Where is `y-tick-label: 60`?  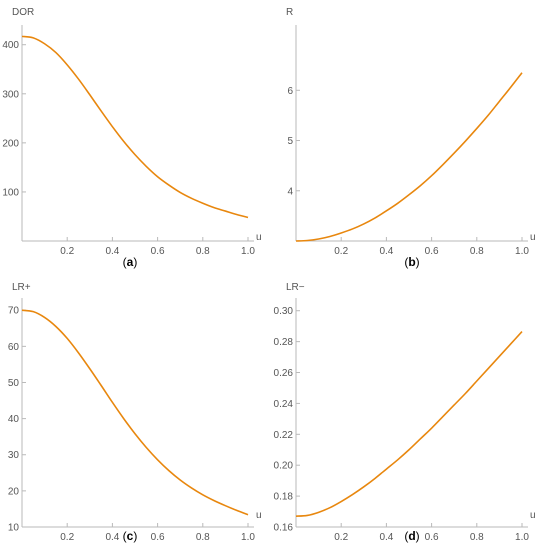
y-tick-label: 60 is located at coordinates (14, 347).